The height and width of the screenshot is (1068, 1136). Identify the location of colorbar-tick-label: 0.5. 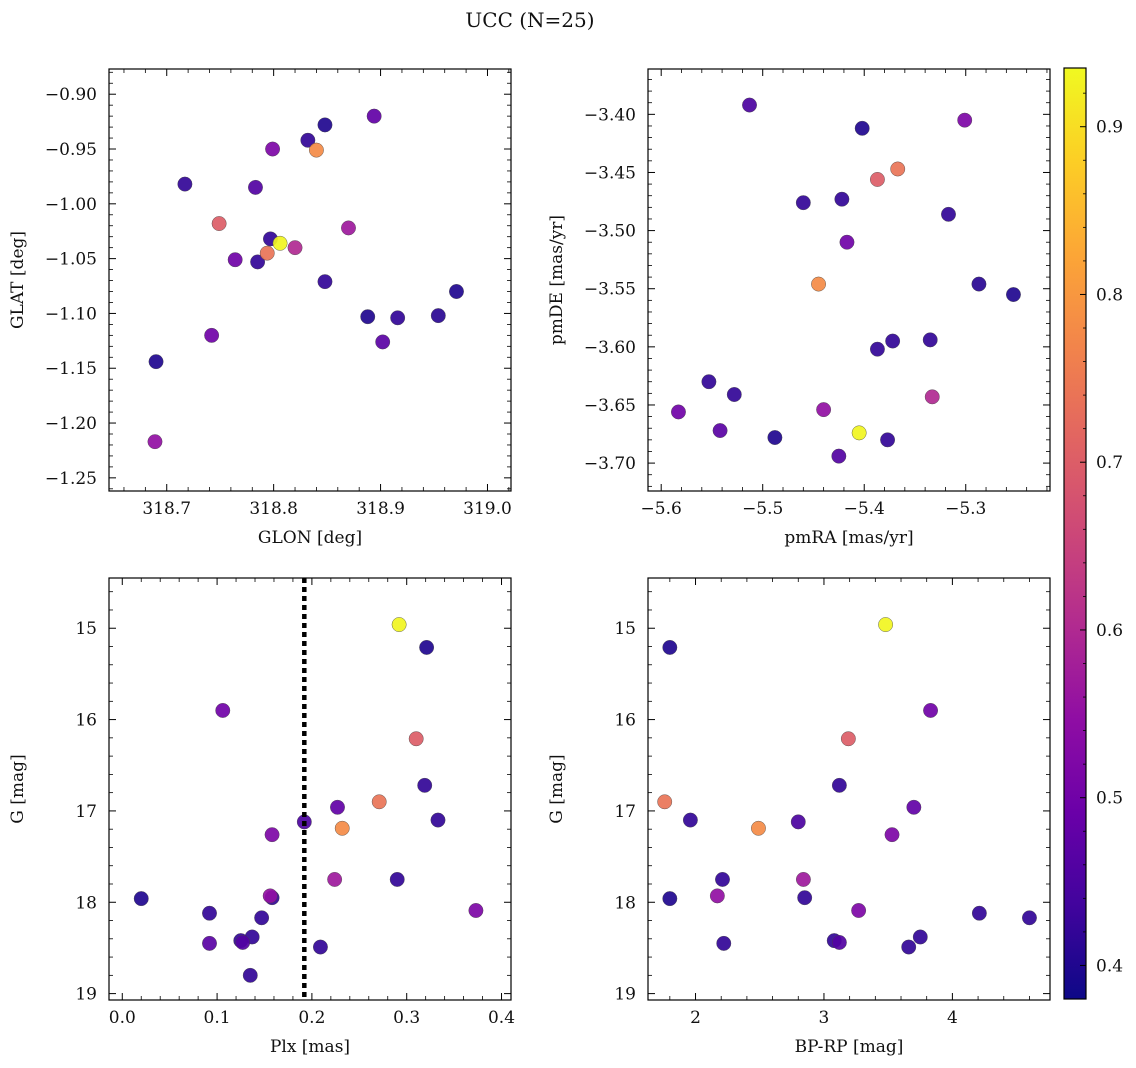
(1109, 799).